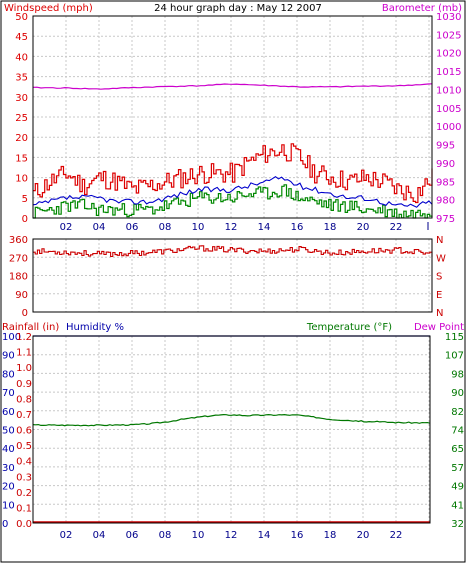 The width and height of the screenshot is (466, 563). Describe the element at coordinates (8, 393) in the screenshot. I see `humidity-tick-label: 70` at that location.